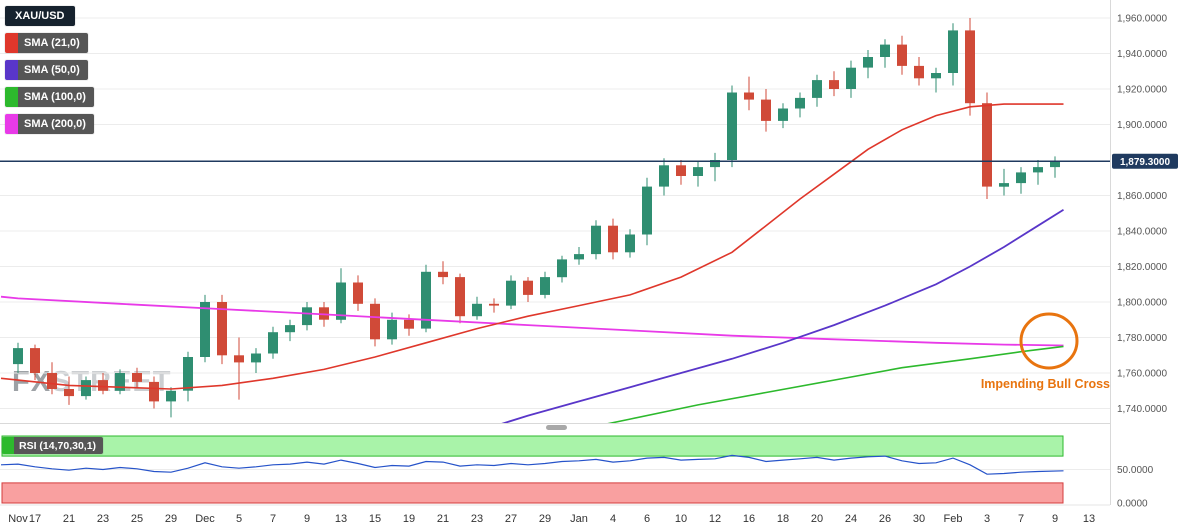  I want to click on sma100-line, so click(835, 384).